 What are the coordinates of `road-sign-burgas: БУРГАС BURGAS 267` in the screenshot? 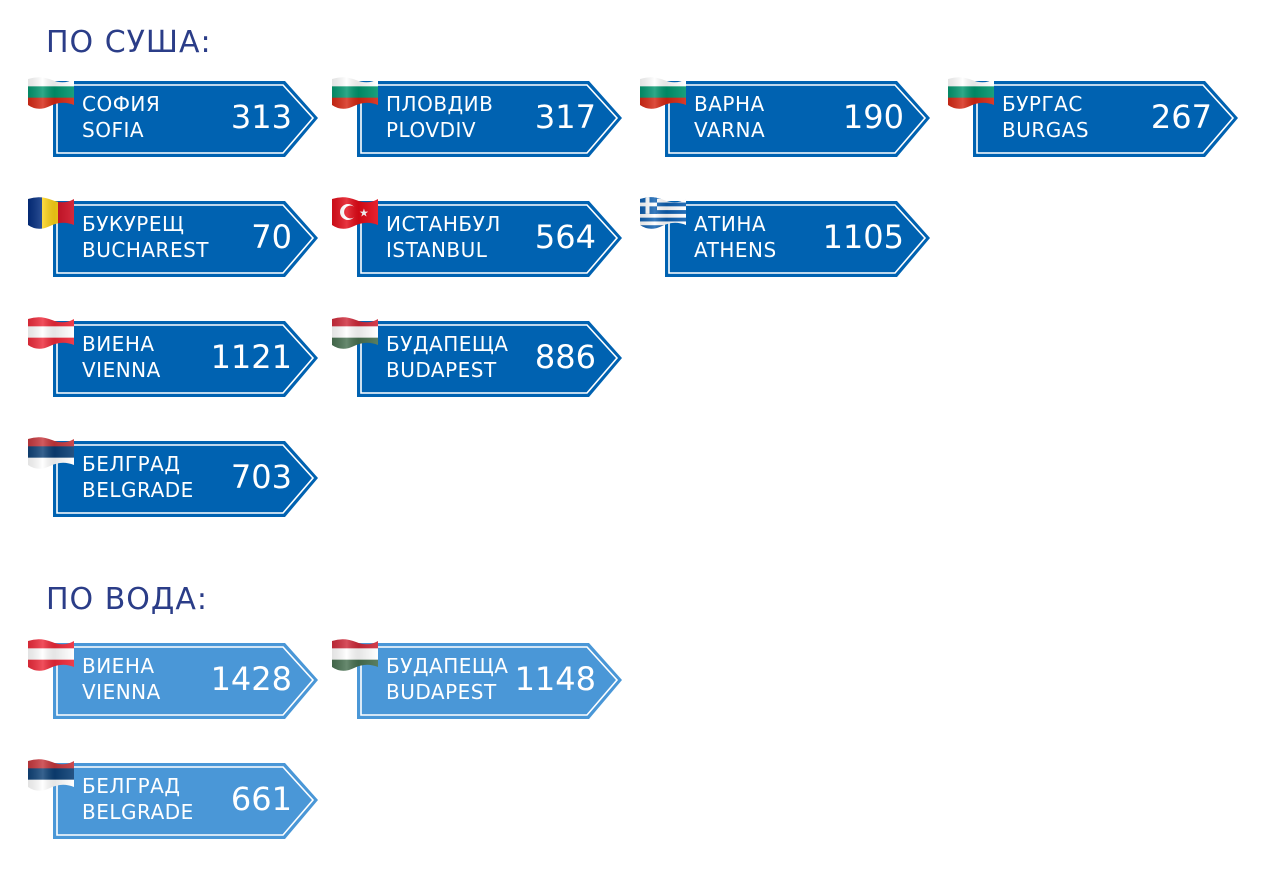 It's located at (1096, 117).